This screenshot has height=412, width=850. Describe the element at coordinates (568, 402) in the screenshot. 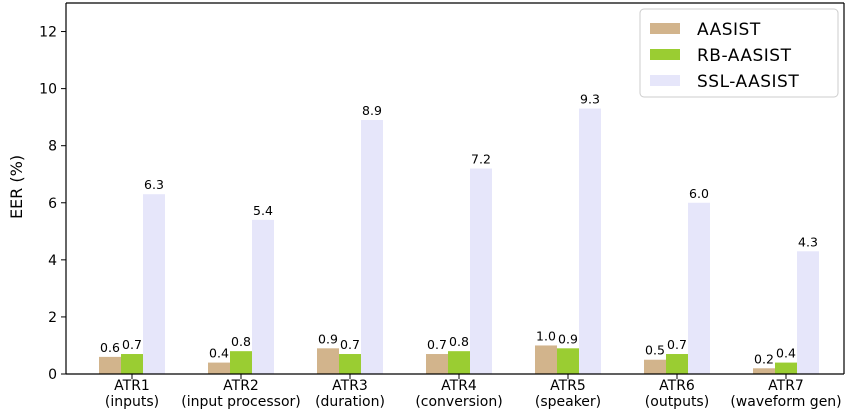

I see `x-tick-sublabel-5: (speaker)` at that location.